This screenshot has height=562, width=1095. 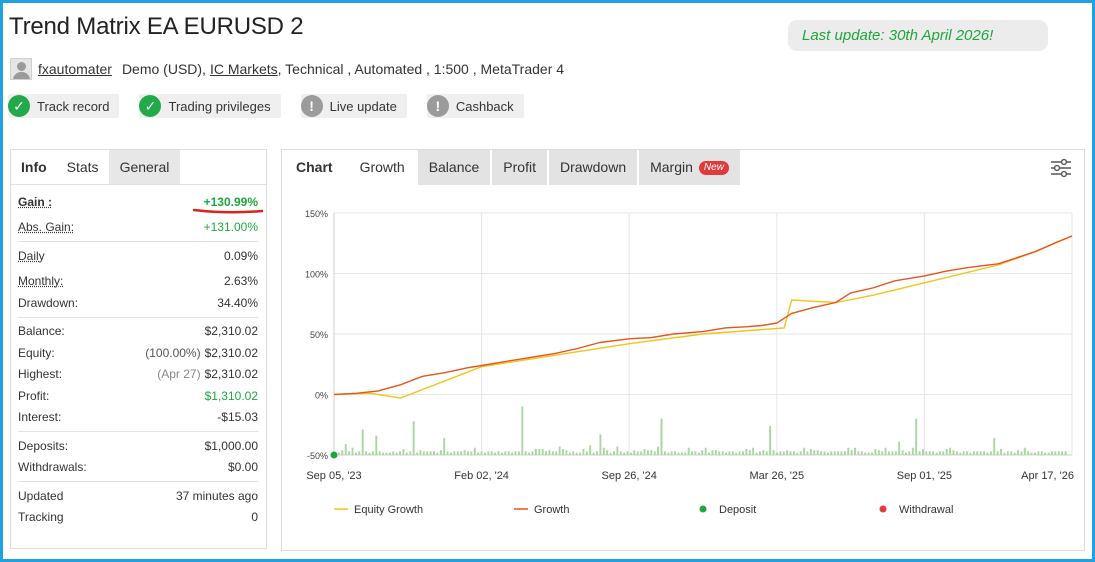 I want to click on tab-growth: Growth, so click(x=382, y=167).